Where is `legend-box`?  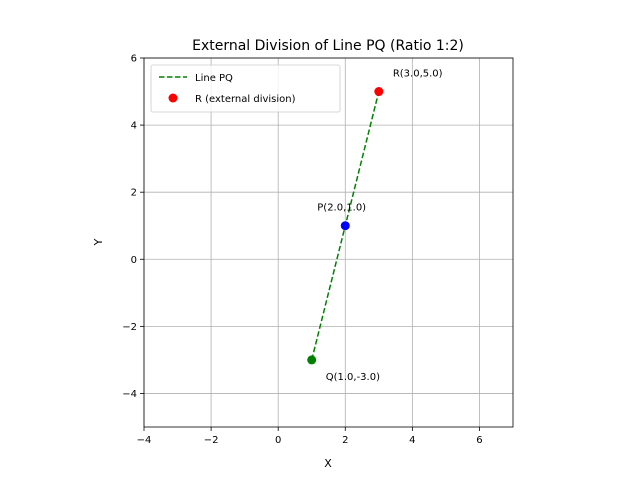
legend-box is located at coordinates (245, 88).